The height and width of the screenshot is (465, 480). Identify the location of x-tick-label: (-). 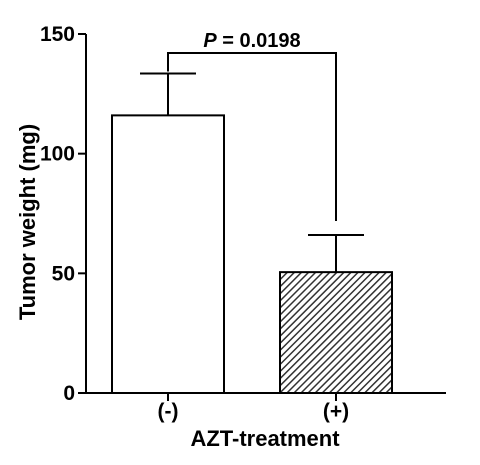
(168, 411).